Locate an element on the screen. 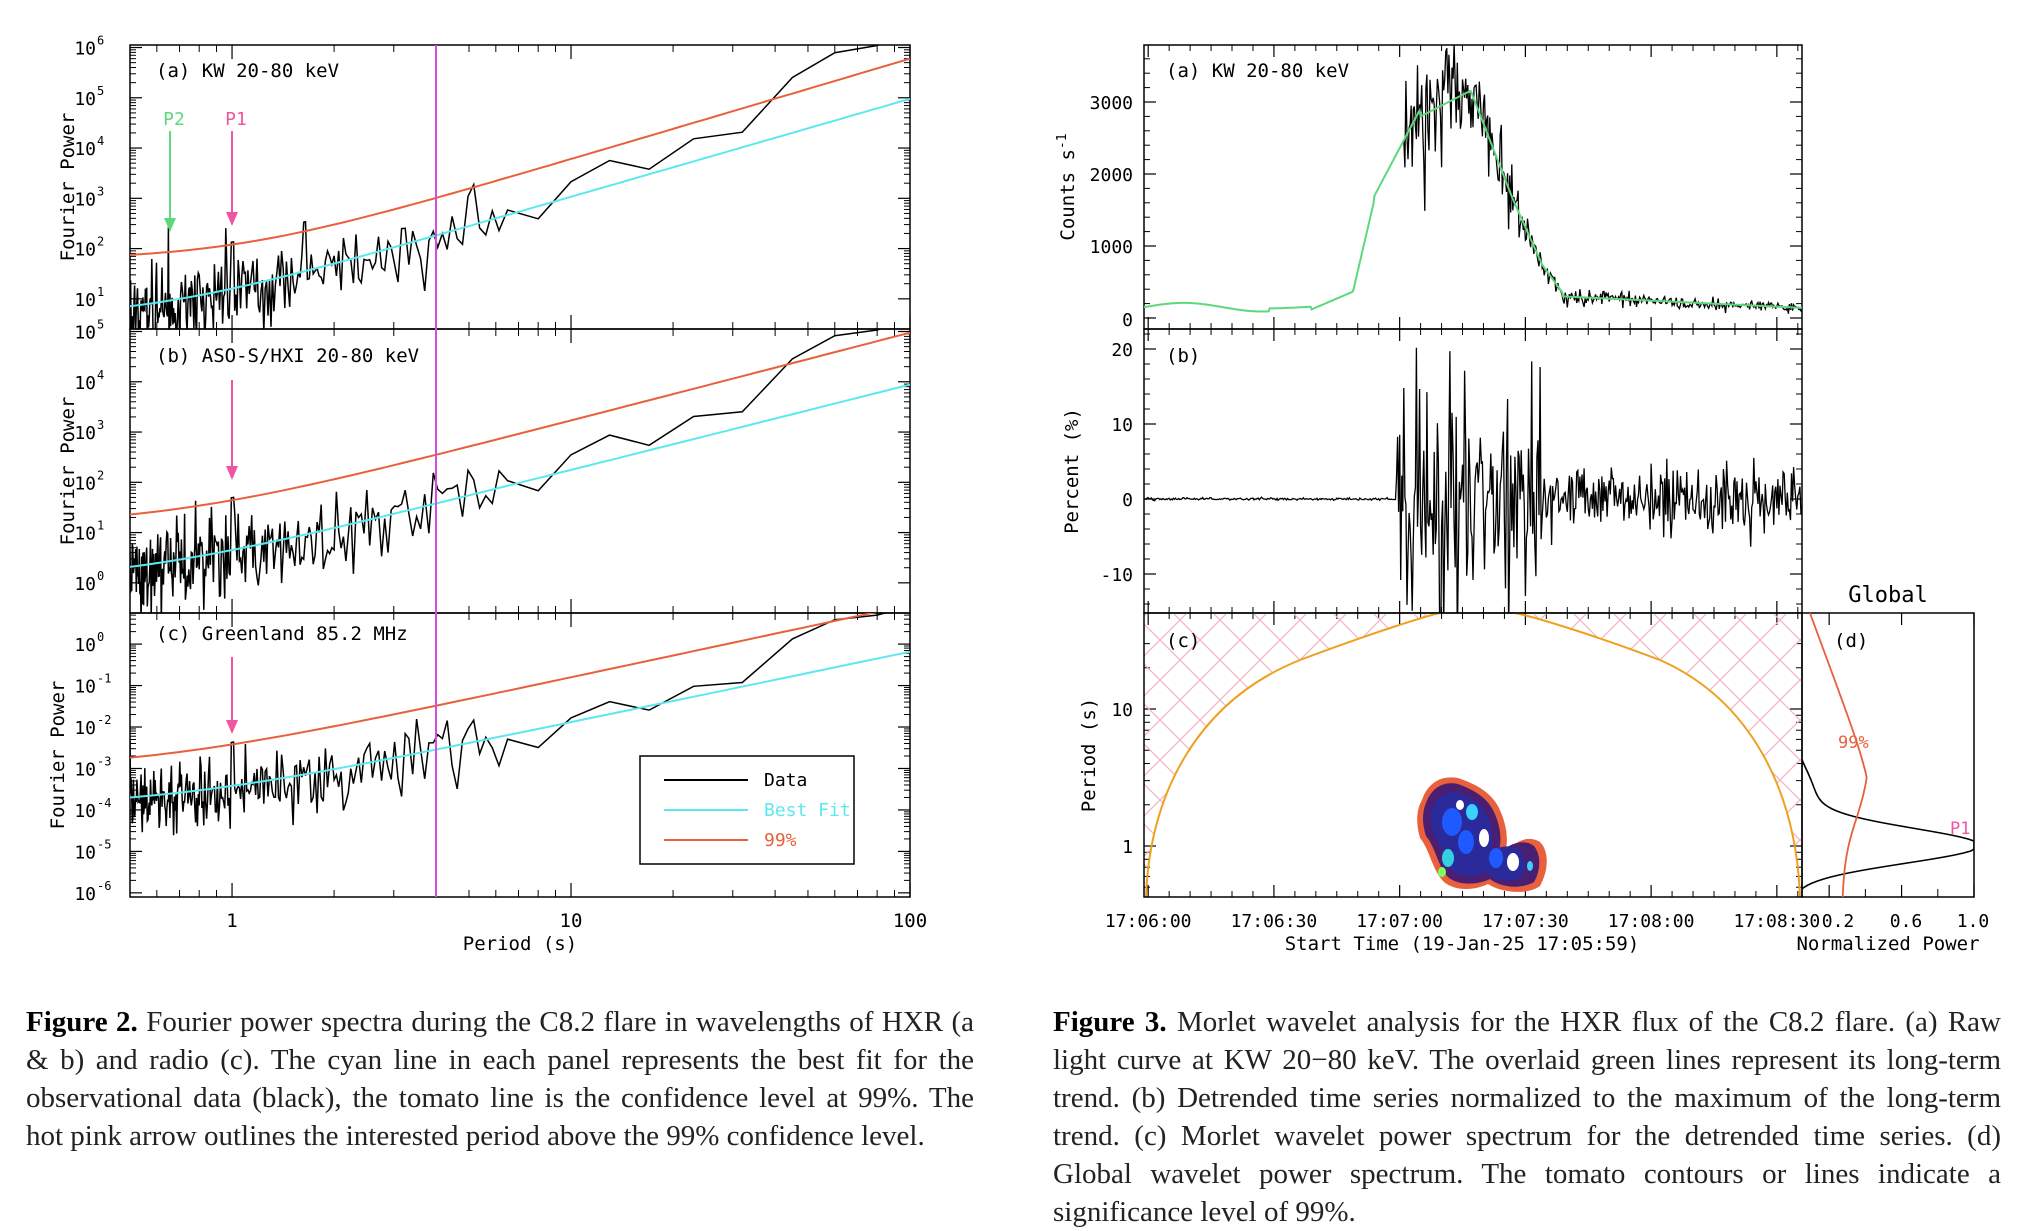 The width and height of the screenshot is (2036, 1231). f2-xtick-10: 10 is located at coordinates (571, 921).